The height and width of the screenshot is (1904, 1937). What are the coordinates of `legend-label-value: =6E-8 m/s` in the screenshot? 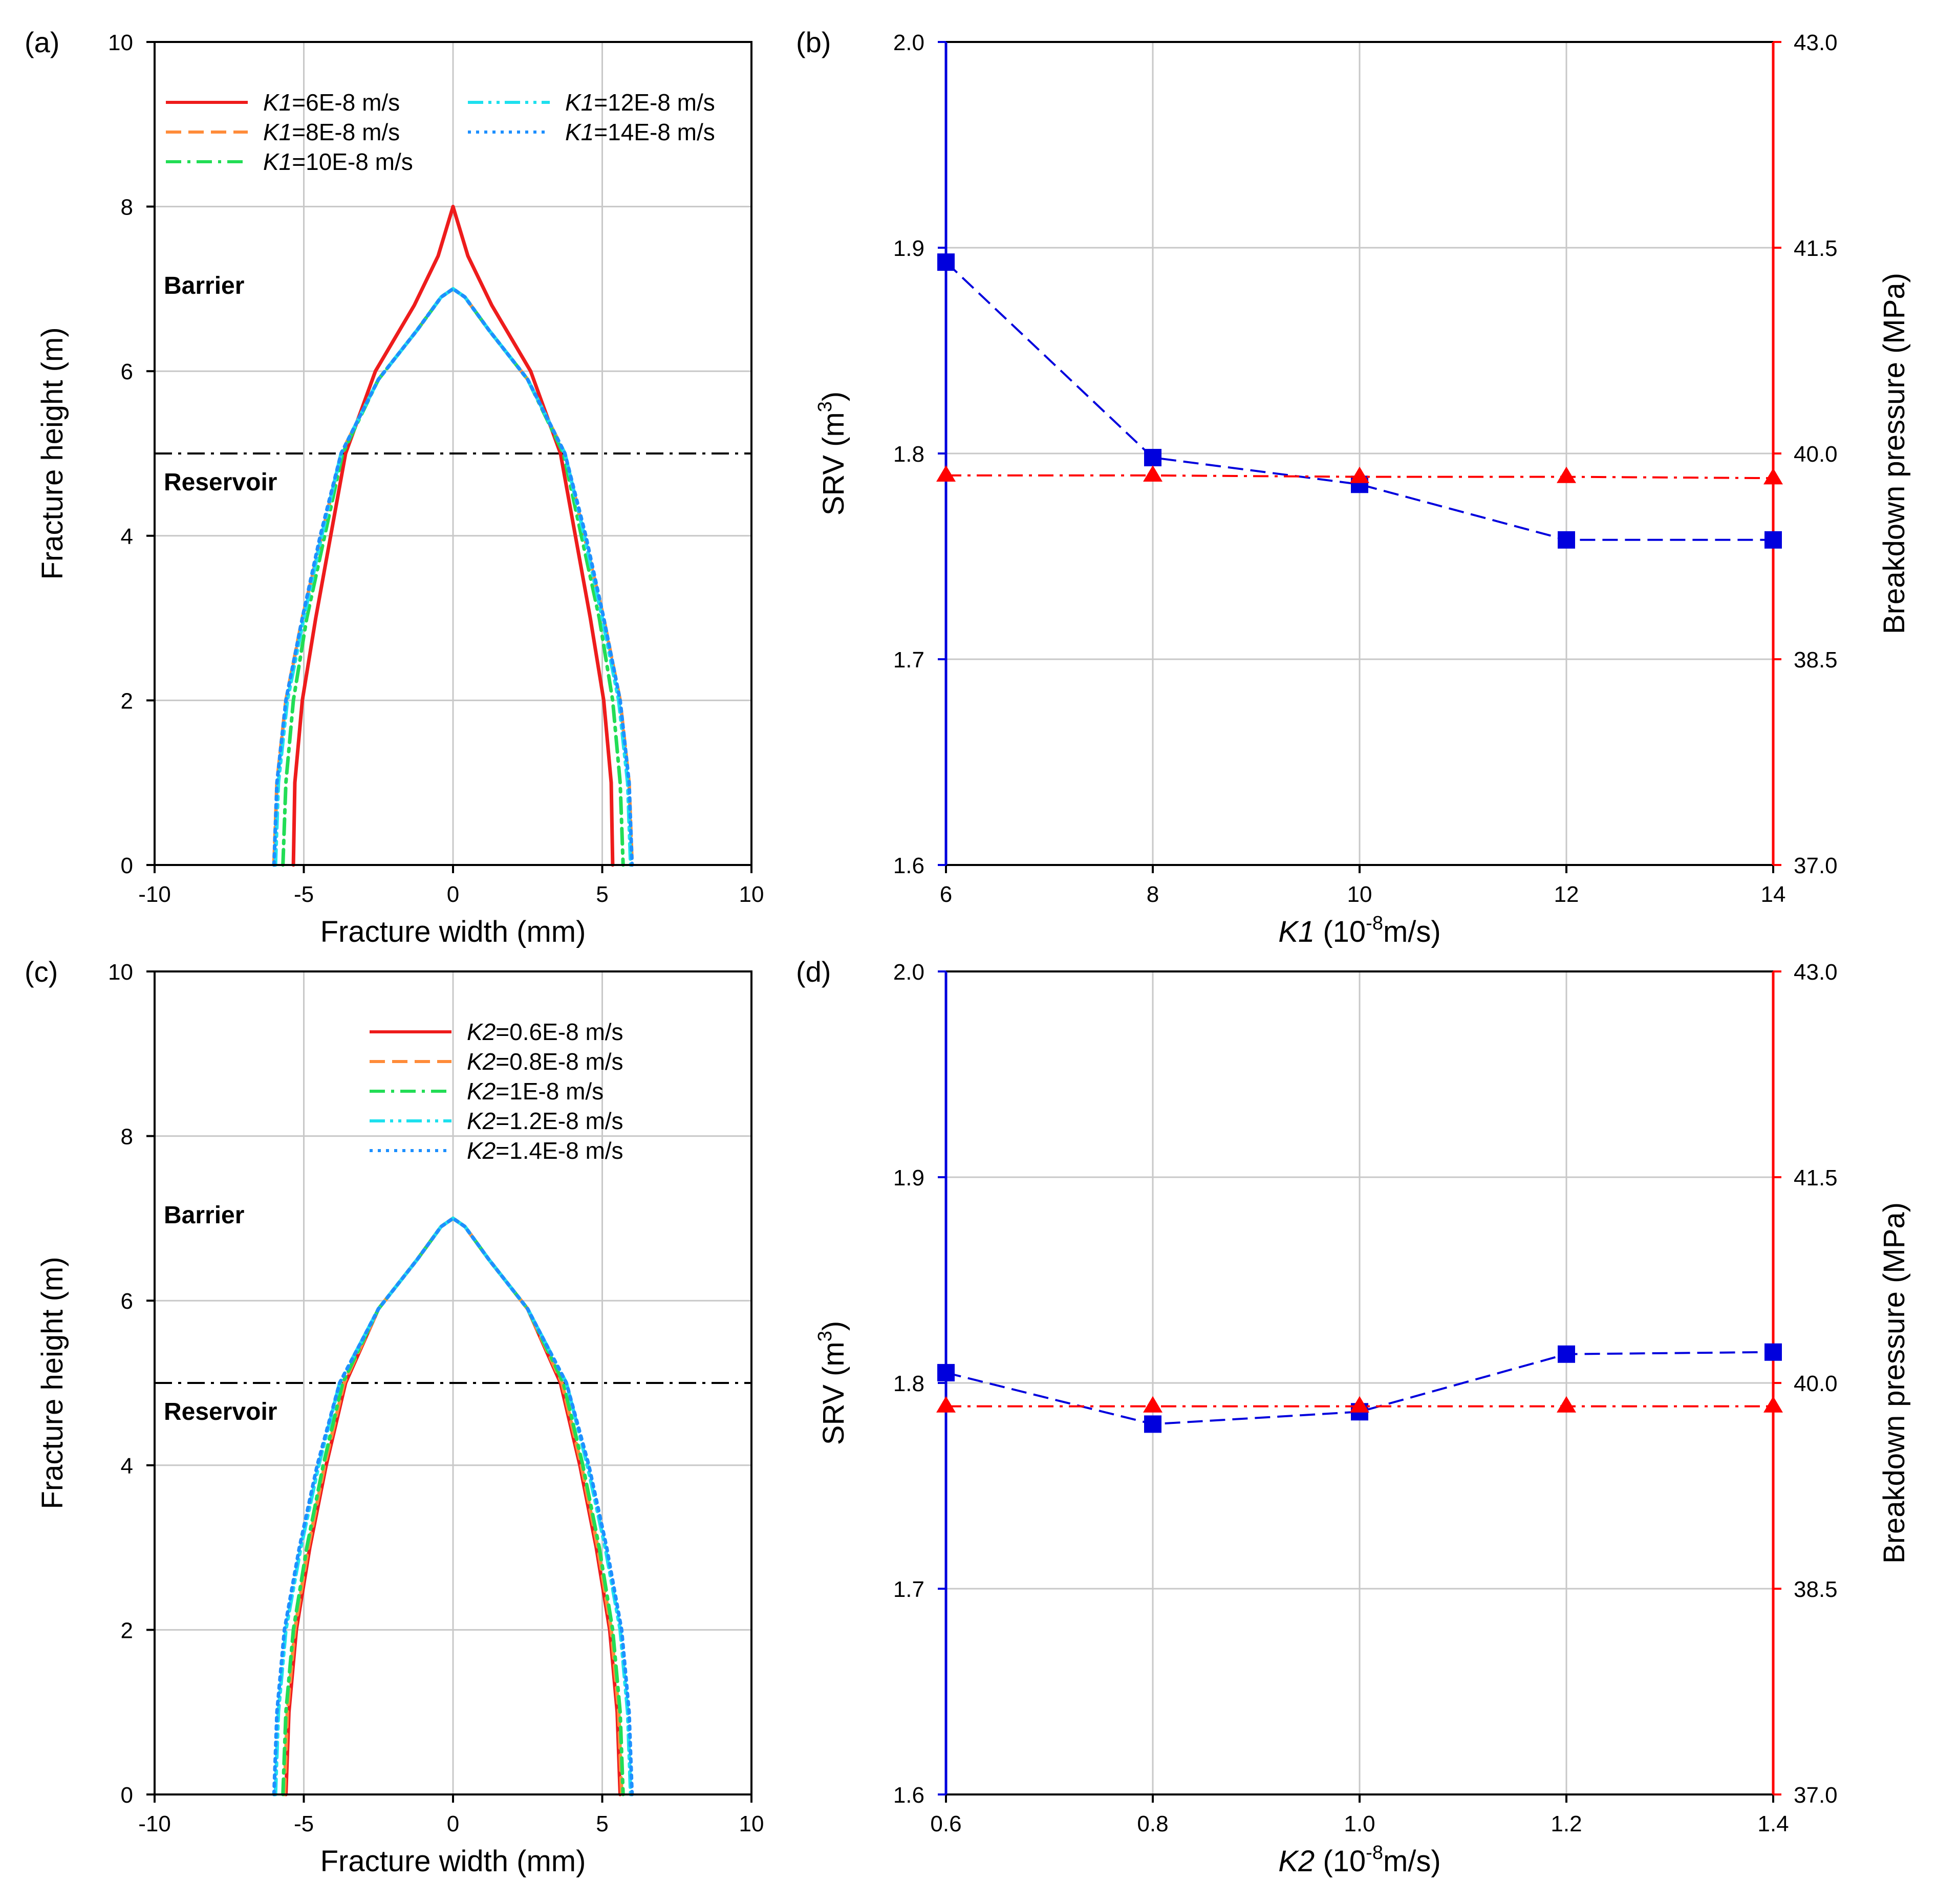 It's located at (346, 102).